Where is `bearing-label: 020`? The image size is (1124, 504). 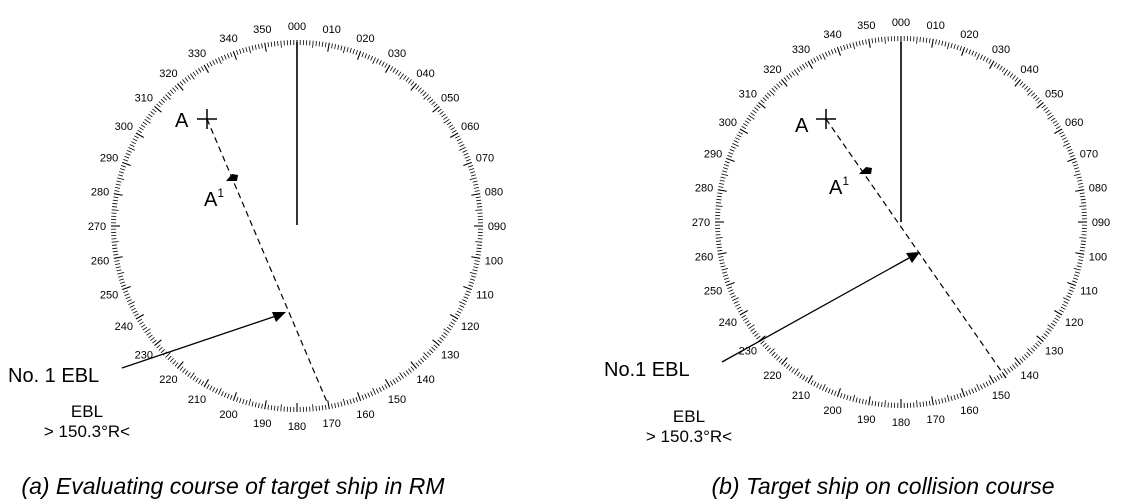
bearing-label: 020 is located at coordinates (365, 39).